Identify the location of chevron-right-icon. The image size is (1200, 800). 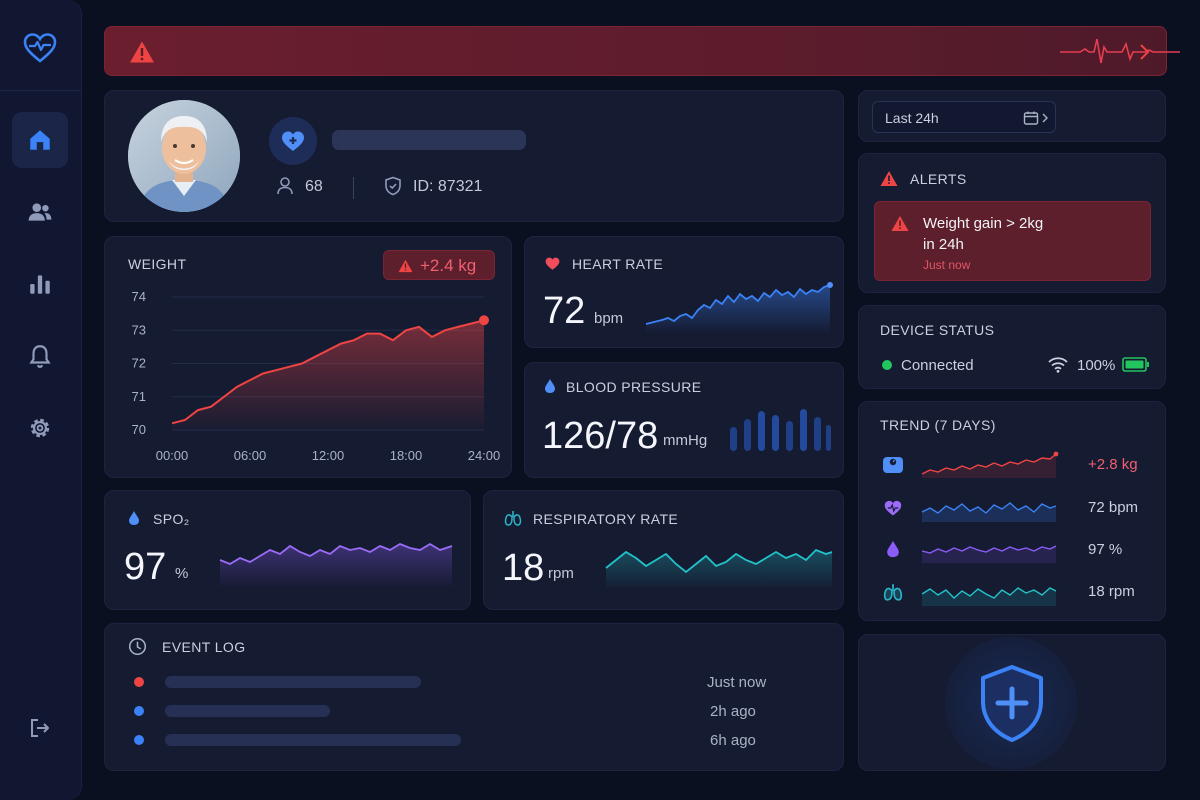
(1145, 52).